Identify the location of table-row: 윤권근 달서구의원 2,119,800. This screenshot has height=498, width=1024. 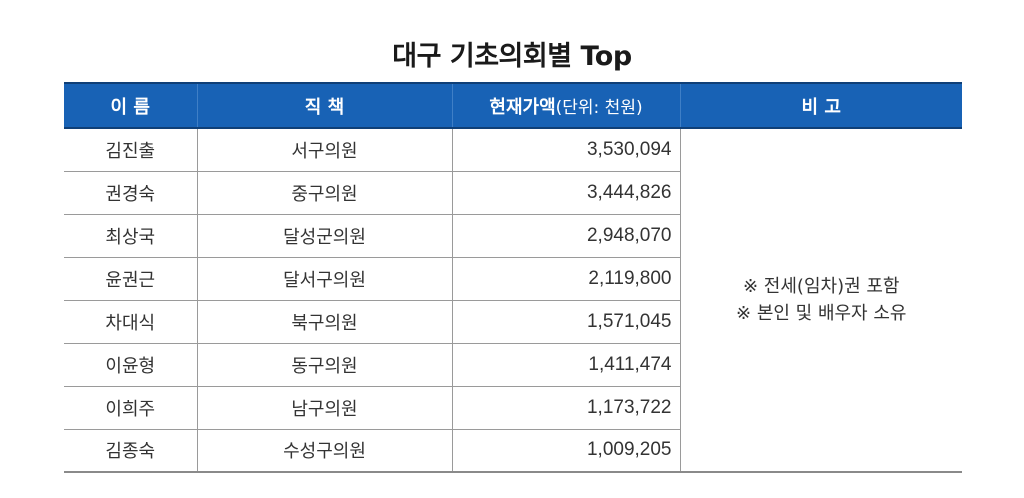
(513, 279).